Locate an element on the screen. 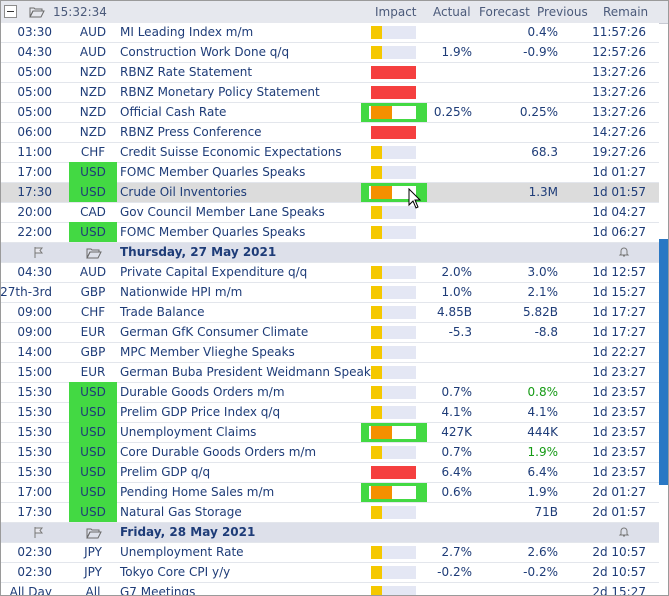 Image resolution: width=669 pixels, height=596 pixels. event-title: Unemployment Claims is located at coordinates (188, 432).